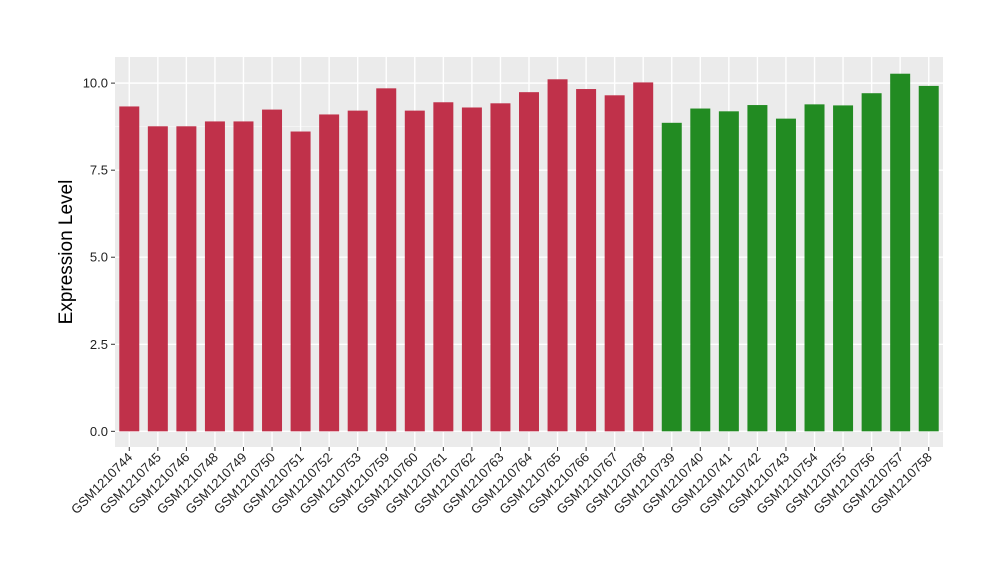  I want to click on bar-GSM1210741, so click(728, 271).